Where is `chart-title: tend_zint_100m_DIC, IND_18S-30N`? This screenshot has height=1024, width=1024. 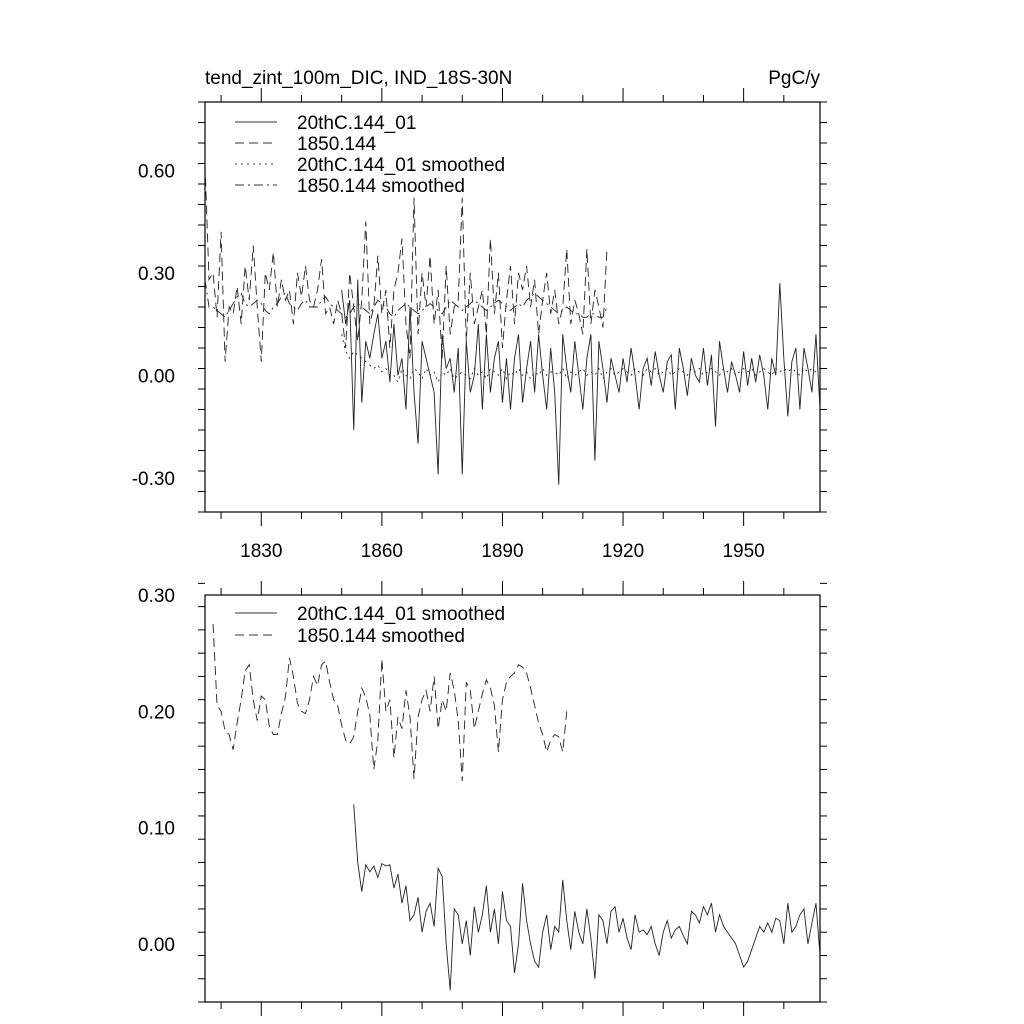 chart-title: tend_zint_100m_DIC, IND_18S-30N is located at coordinates (358, 78).